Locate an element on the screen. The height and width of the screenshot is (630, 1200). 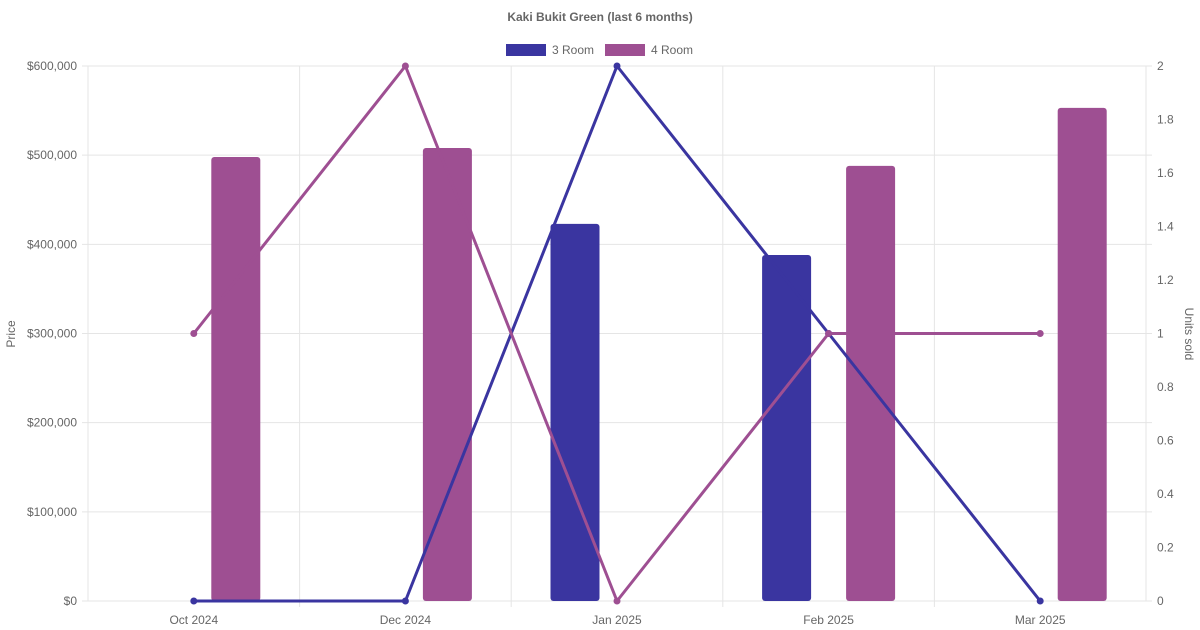
point-4-room-mar-2025 is located at coordinates (1040, 333).